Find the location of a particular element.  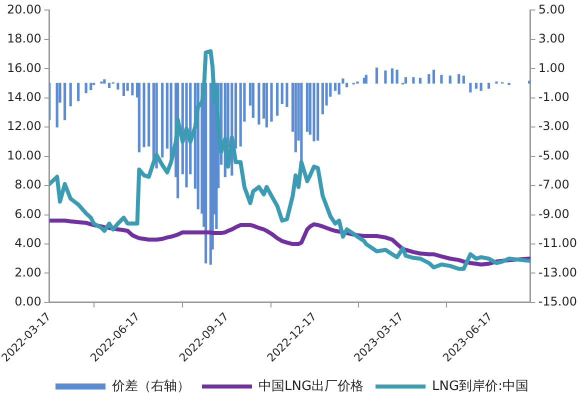

y-tick-label: 18.00 is located at coordinates (24, 39).